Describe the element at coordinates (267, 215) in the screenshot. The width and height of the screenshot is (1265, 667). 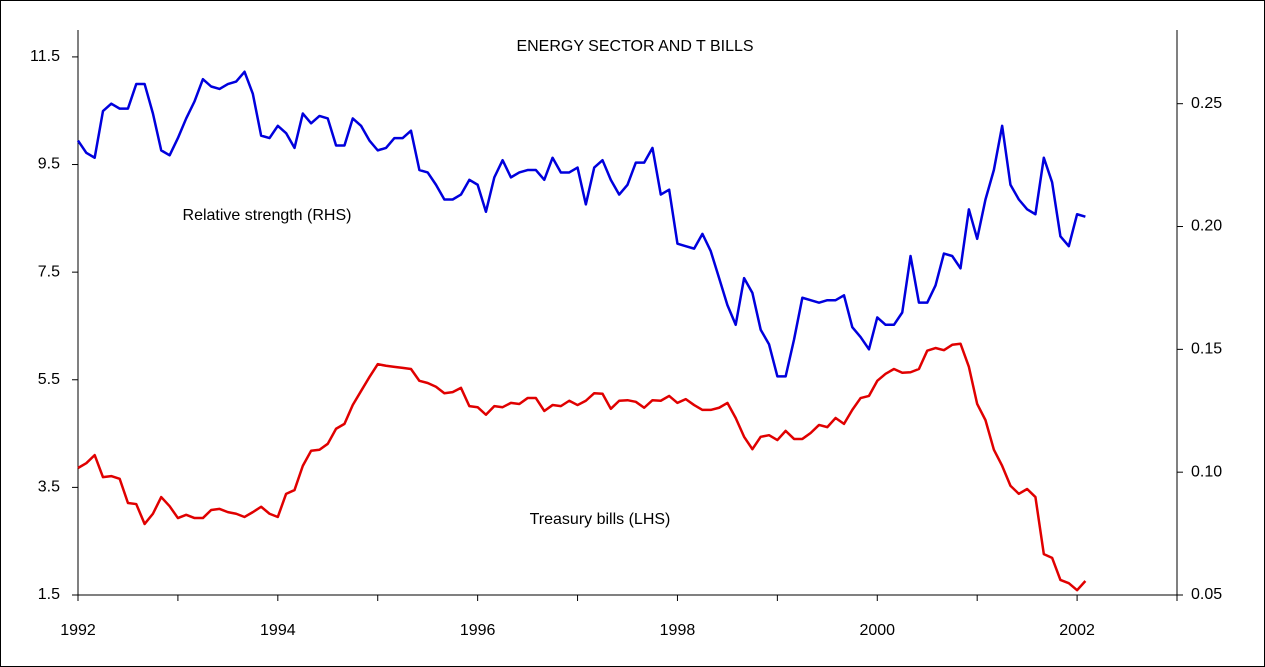
I see `series-label: Relative strength (RHS)` at that location.